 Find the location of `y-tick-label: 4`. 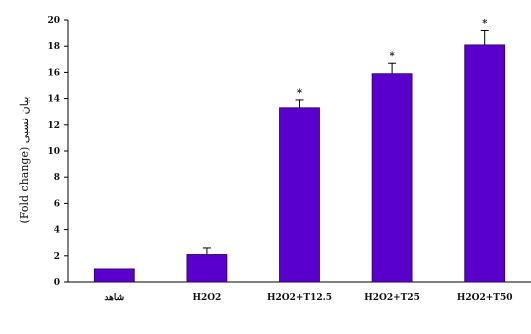

y-tick-label: 4 is located at coordinates (57, 231).